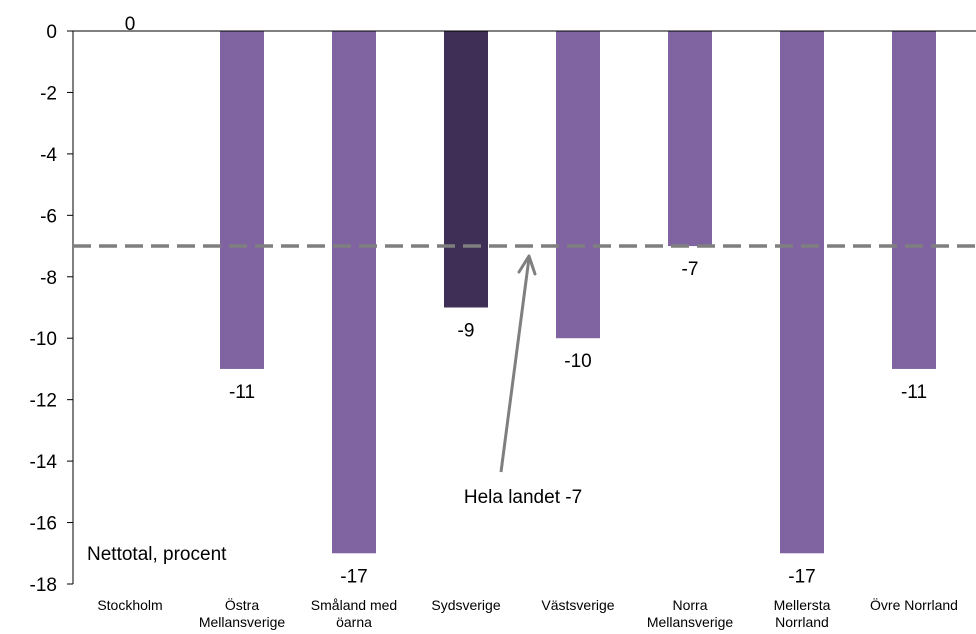  Describe the element at coordinates (354, 605) in the screenshot. I see `x-category-label: Småland med` at that location.